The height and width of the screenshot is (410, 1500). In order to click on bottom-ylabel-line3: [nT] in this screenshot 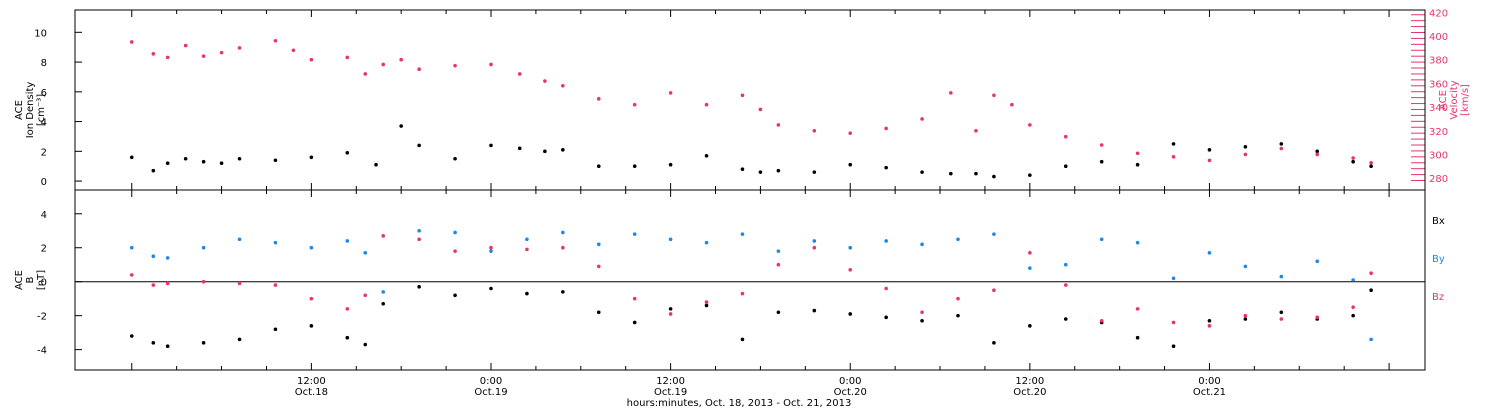, I will do `click(41, 280)`.